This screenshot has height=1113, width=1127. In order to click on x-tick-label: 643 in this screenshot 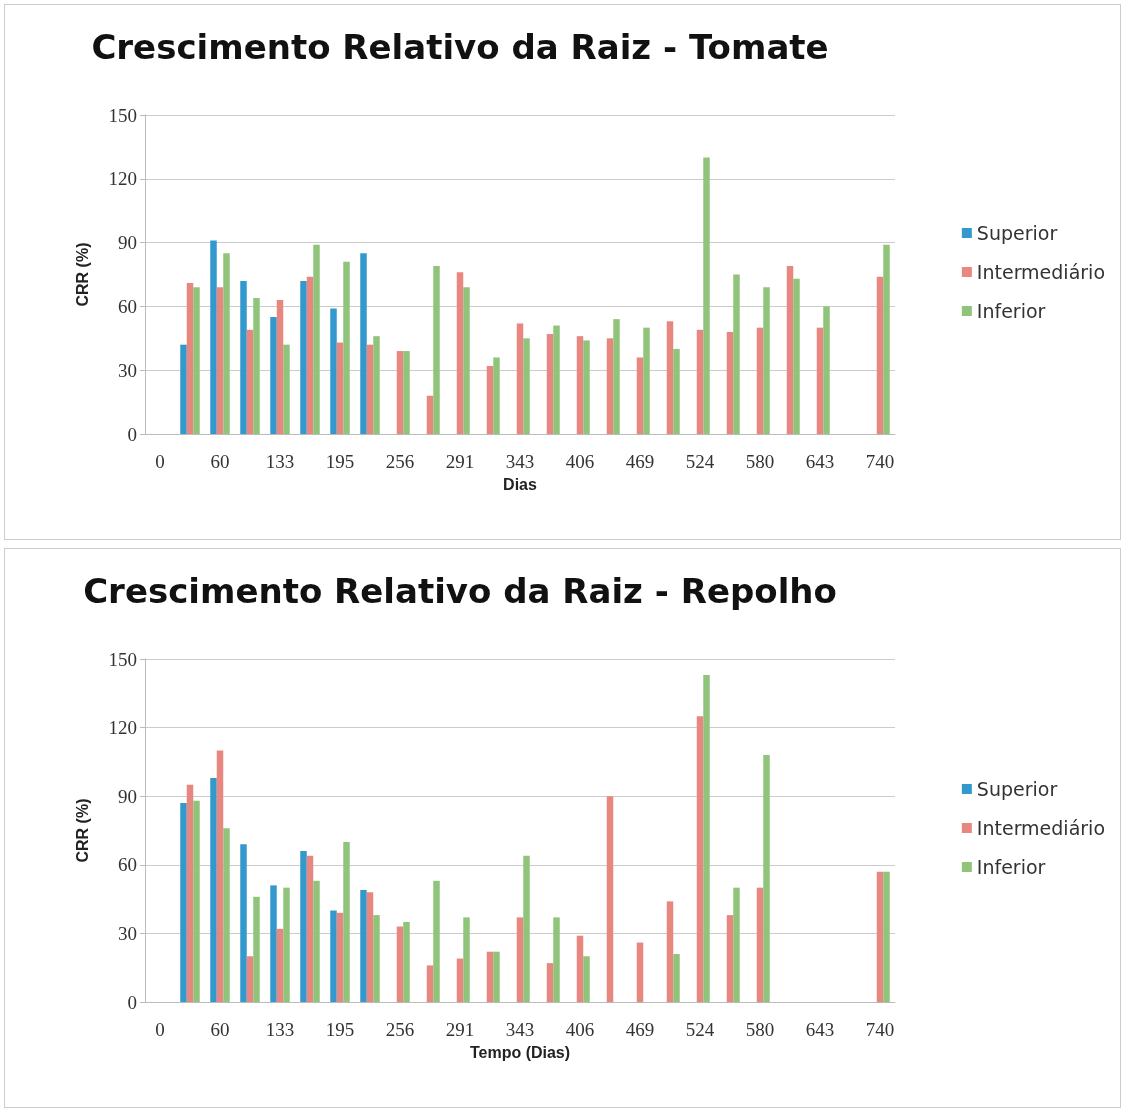, I will do `click(820, 461)`.